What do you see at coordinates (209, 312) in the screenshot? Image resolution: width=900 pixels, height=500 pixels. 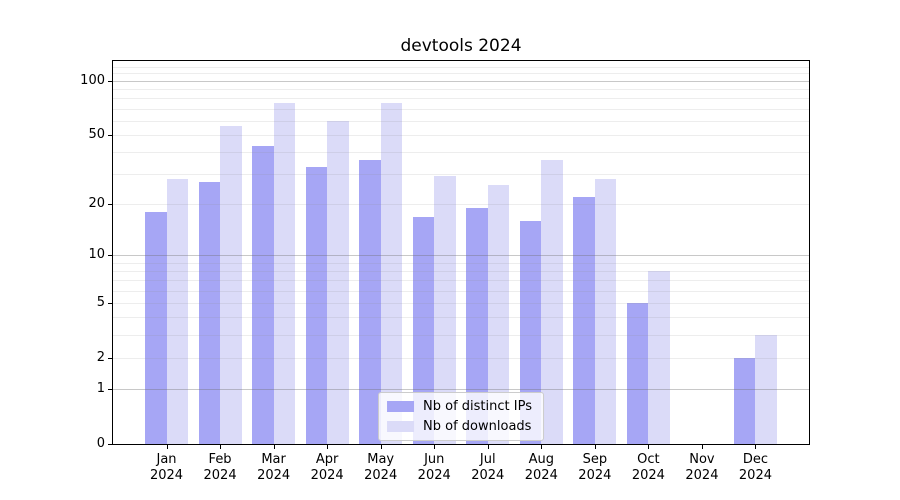 I see `bar-nb-of-distinct-ips-feb-2024` at bounding box center [209, 312].